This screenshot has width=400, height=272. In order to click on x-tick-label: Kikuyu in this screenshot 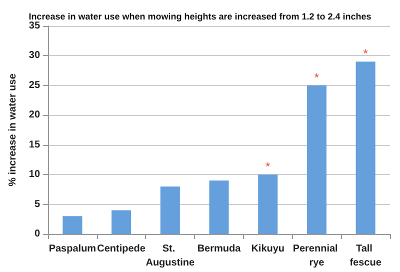, I will do `click(268, 249)`.